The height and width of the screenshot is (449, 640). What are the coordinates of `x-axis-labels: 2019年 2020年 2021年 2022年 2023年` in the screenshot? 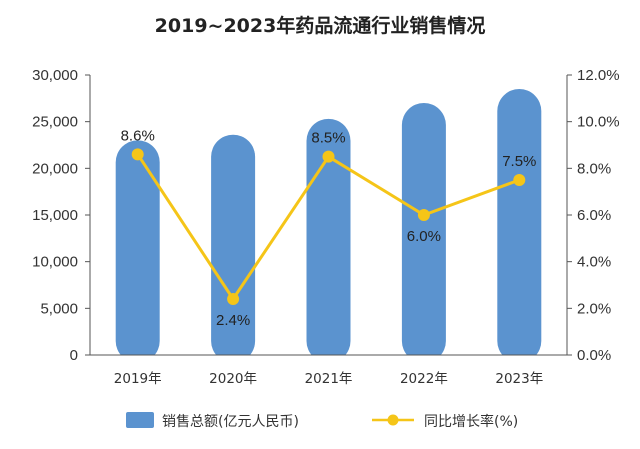 It's located at (328, 379).